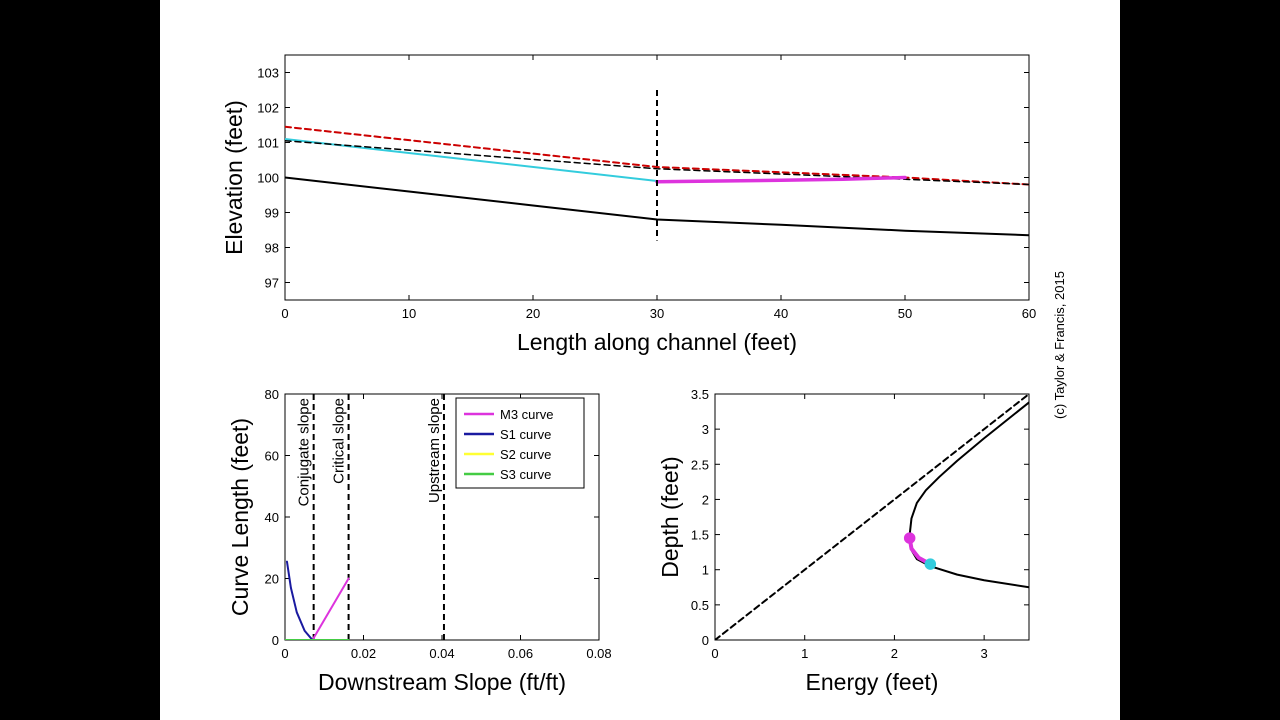 This screenshot has width=1280, height=720. I want to click on legend-entry-label: S2 curve, so click(525, 454).